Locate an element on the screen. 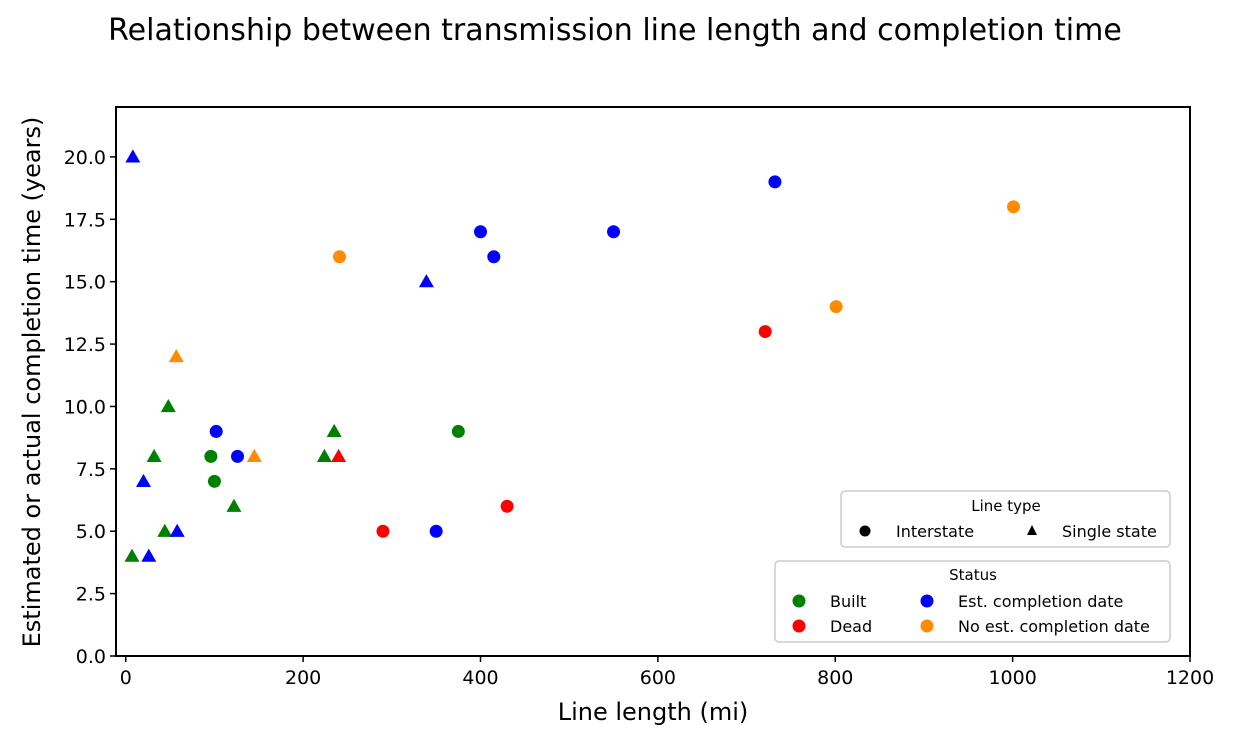 The width and height of the screenshot is (1240, 744). legend-est-completion-icon is located at coordinates (927, 601).